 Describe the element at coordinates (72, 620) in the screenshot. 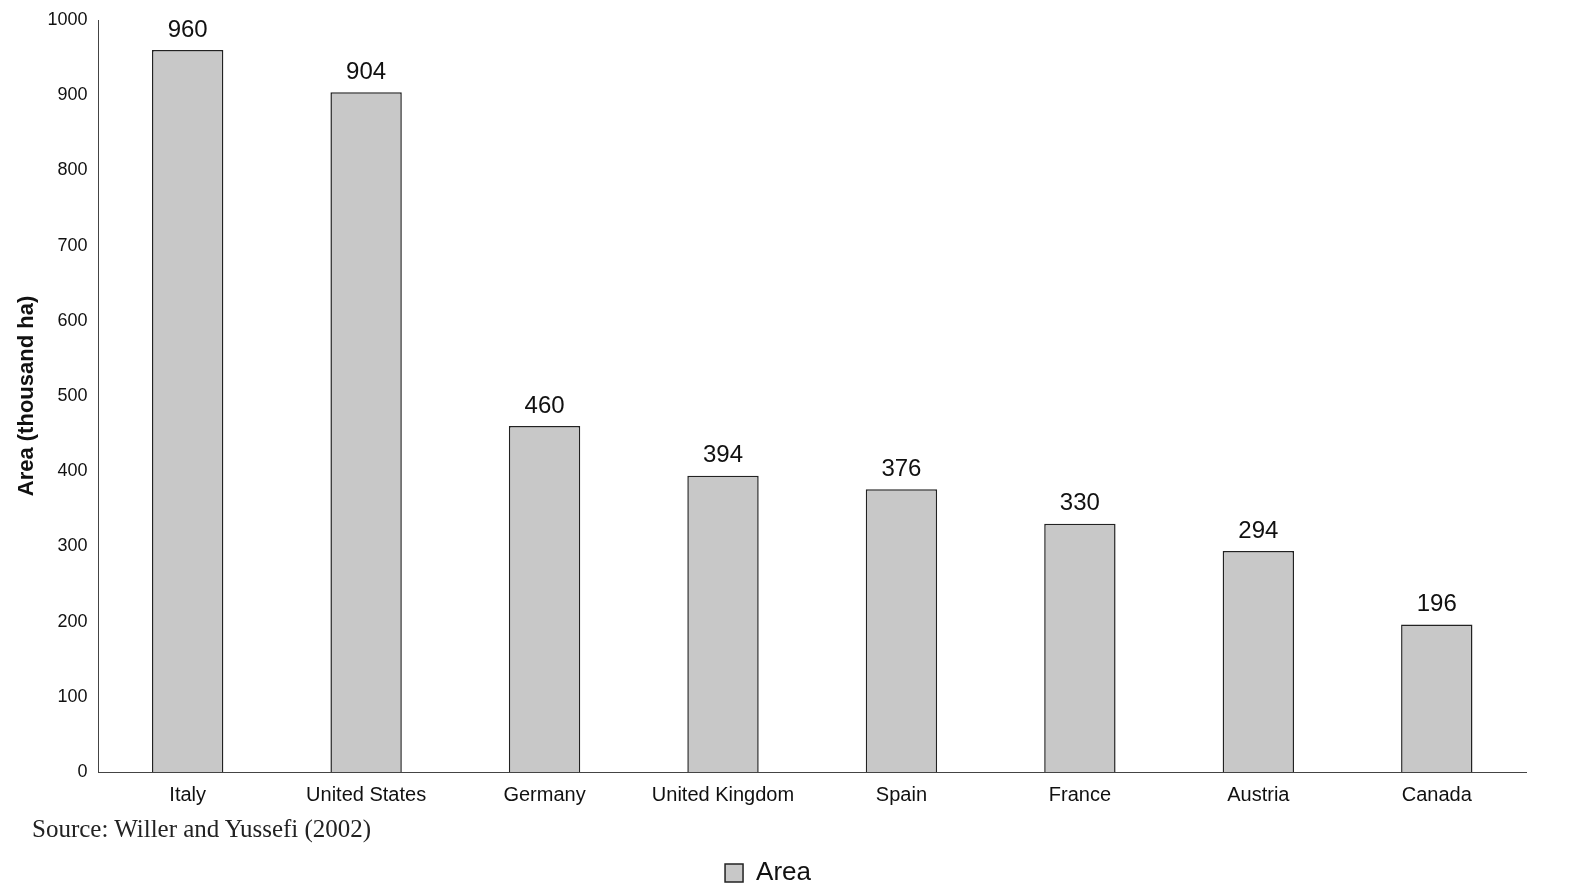

I see `y-tick-label: 200` at that location.